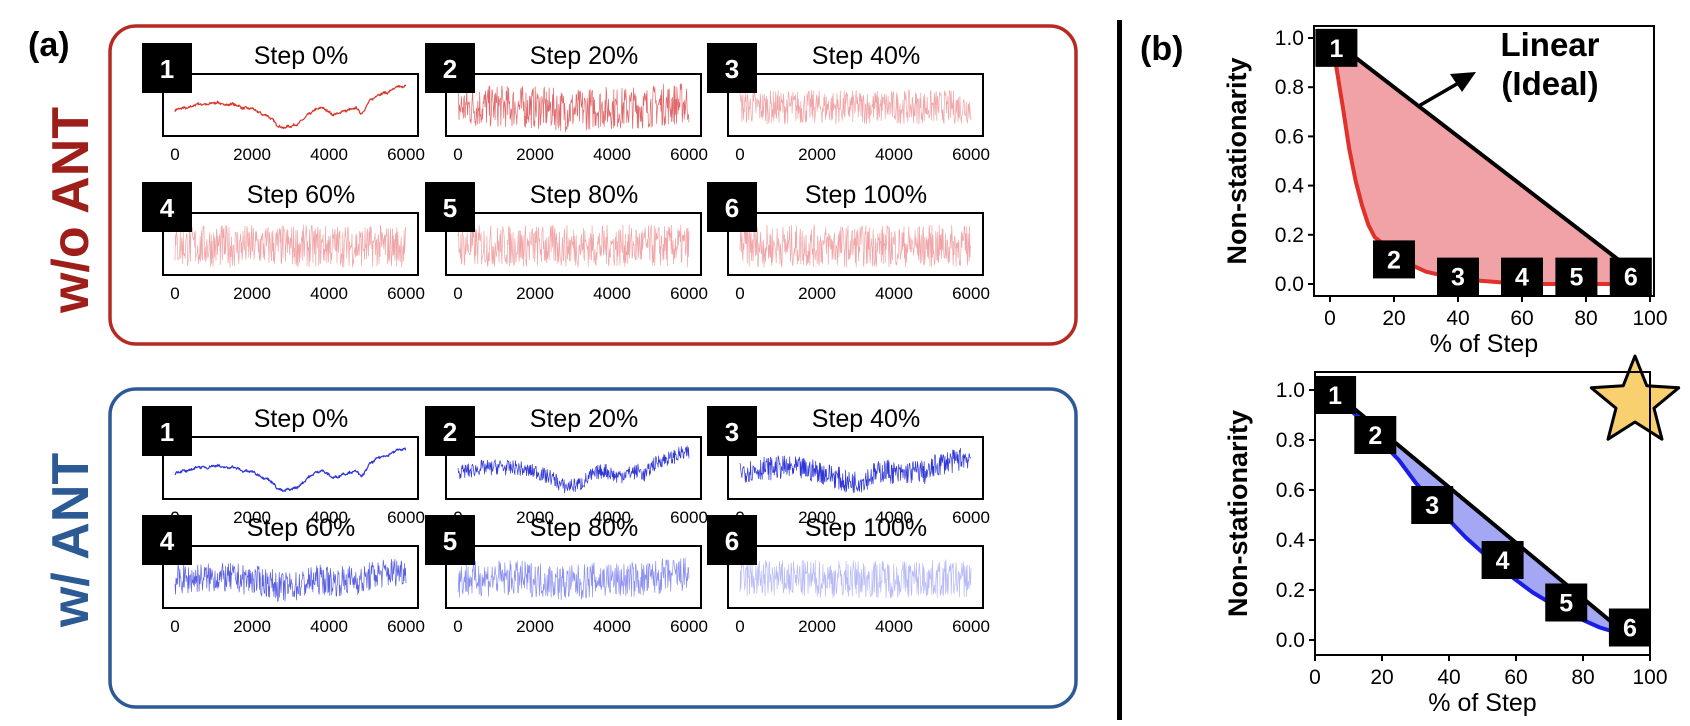  Describe the element at coordinates (1161, 49) in the screenshot. I see `panel-b-label: (b)` at that location.